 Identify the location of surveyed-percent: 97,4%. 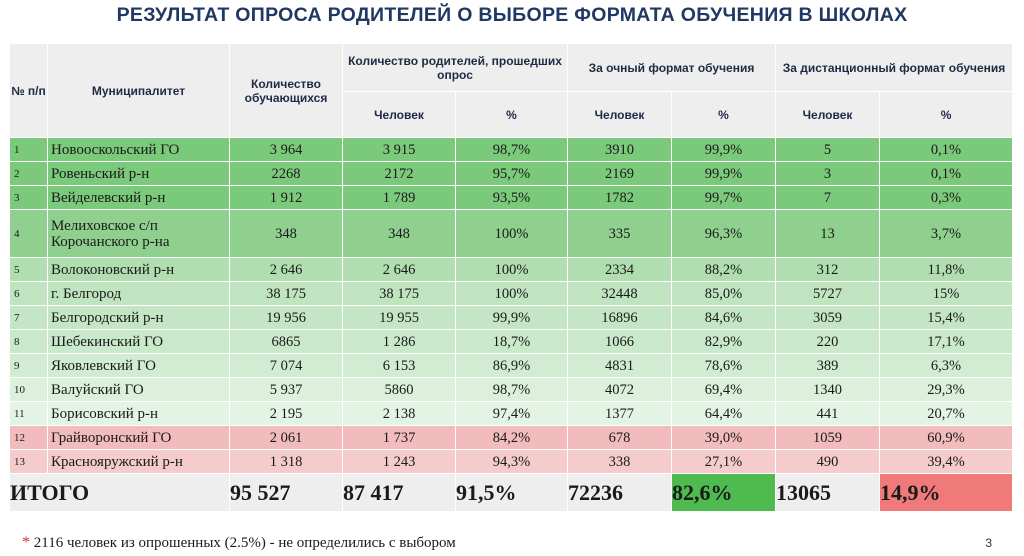
(511, 413).